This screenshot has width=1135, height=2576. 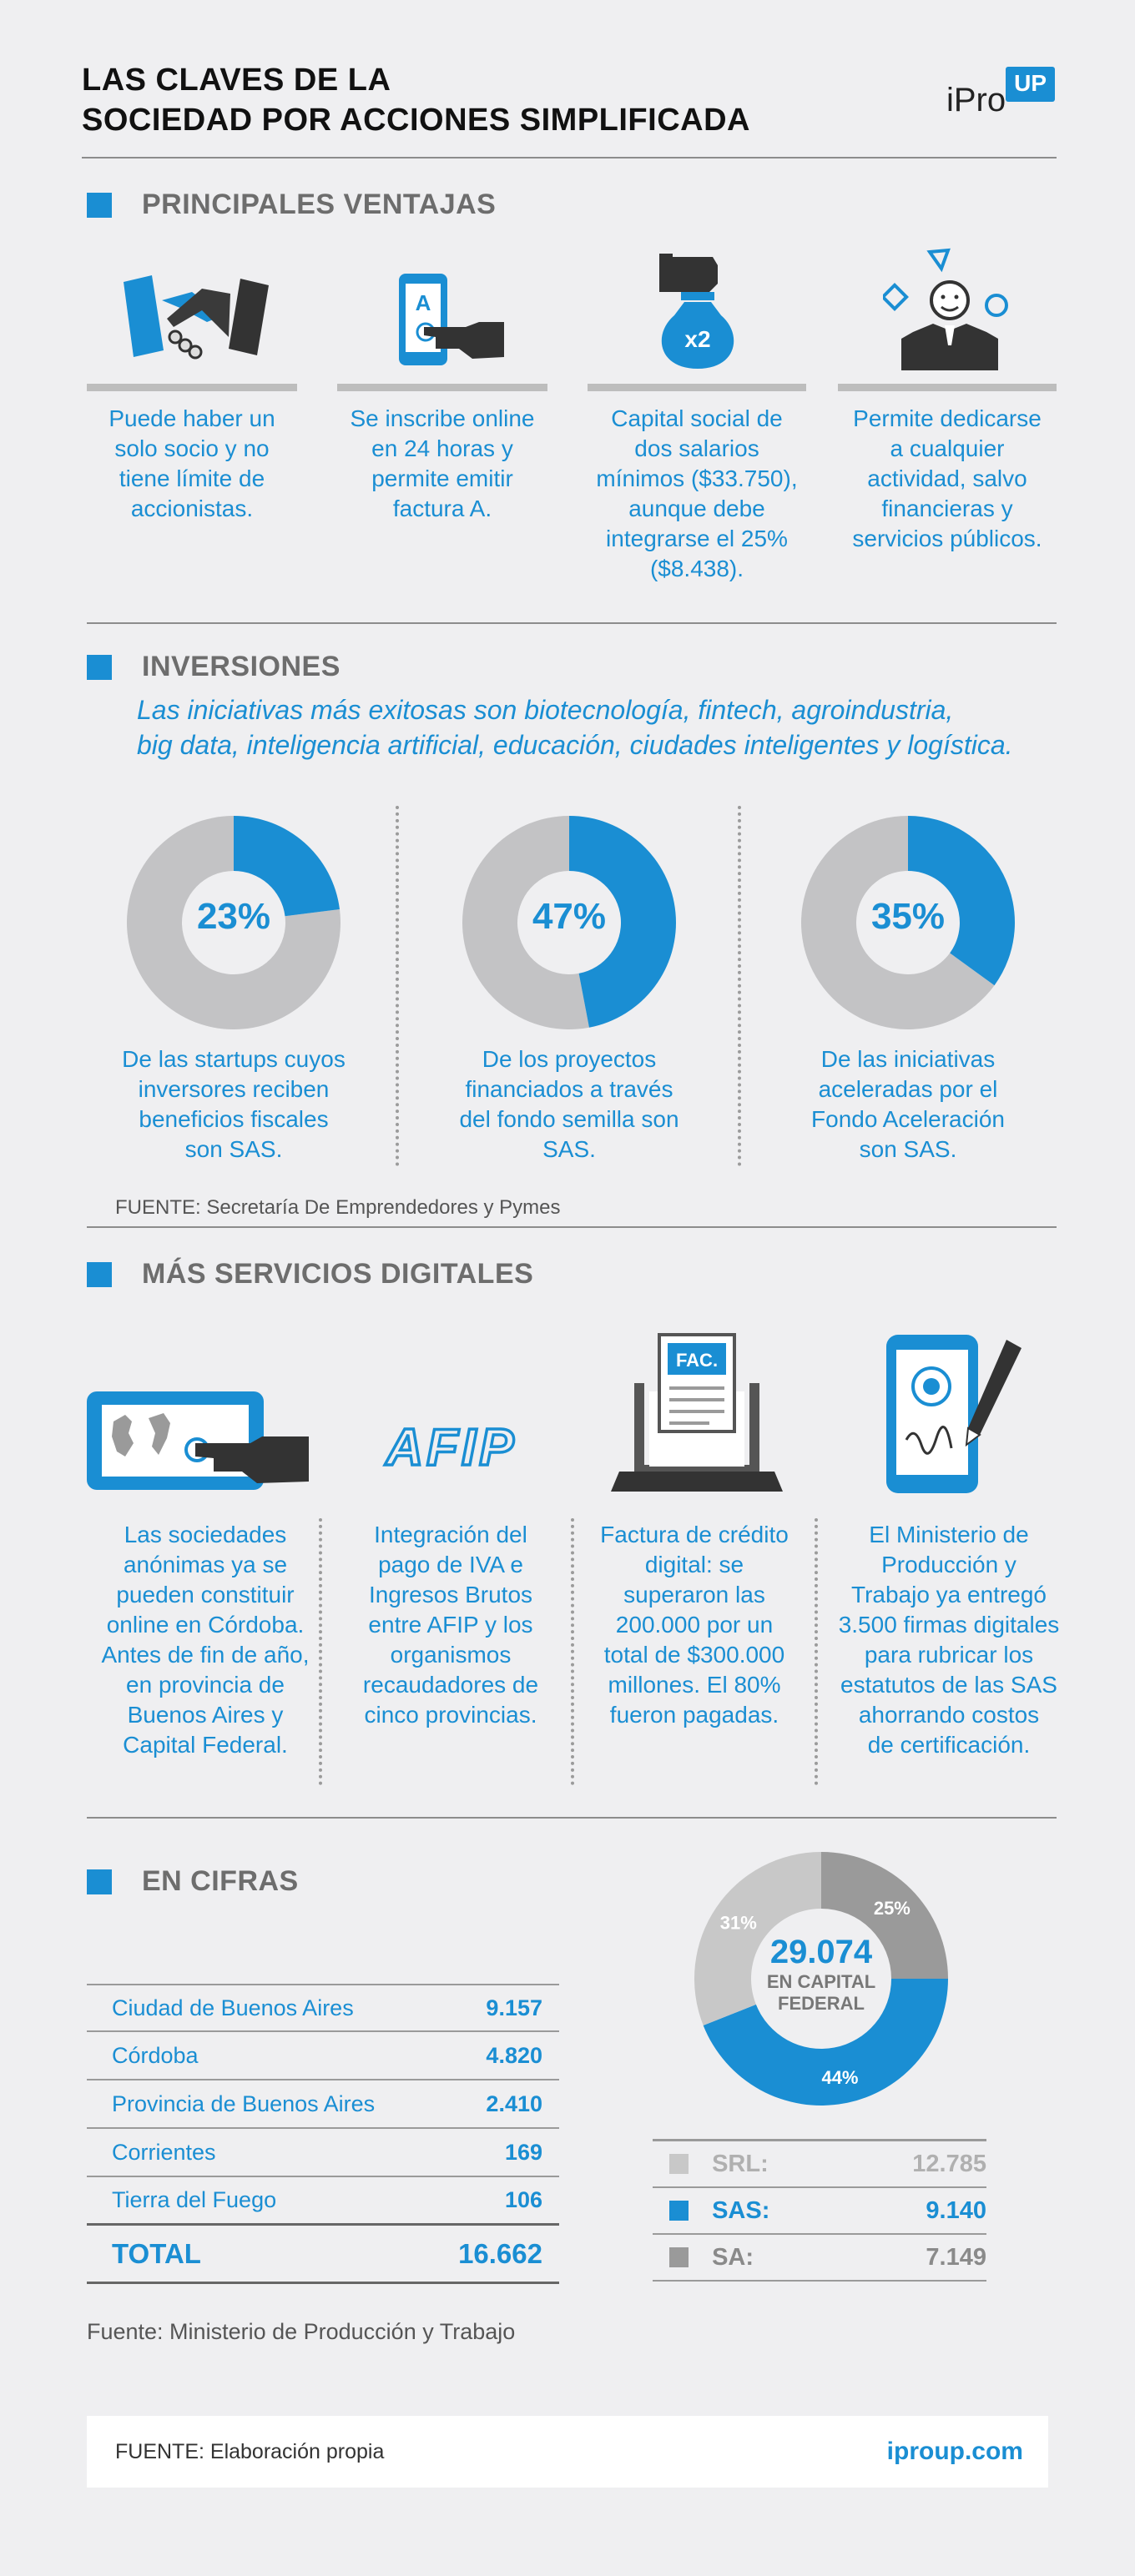 I want to click on pie-label-sa: 25%, so click(x=892, y=1908).